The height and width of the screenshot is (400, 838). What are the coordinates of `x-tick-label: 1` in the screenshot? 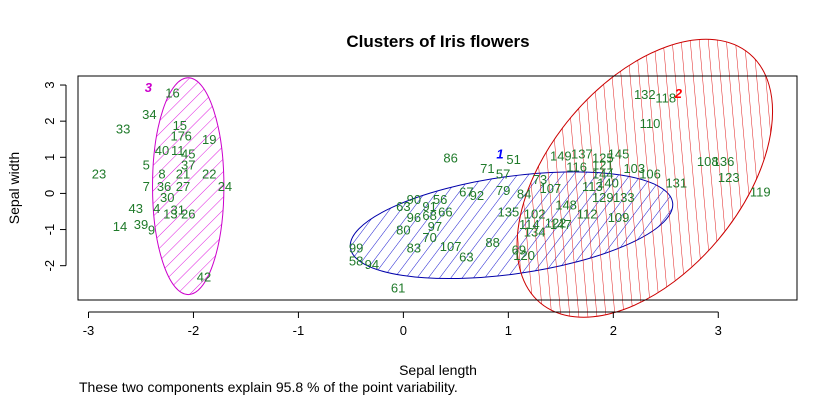 It's located at (508, 330).